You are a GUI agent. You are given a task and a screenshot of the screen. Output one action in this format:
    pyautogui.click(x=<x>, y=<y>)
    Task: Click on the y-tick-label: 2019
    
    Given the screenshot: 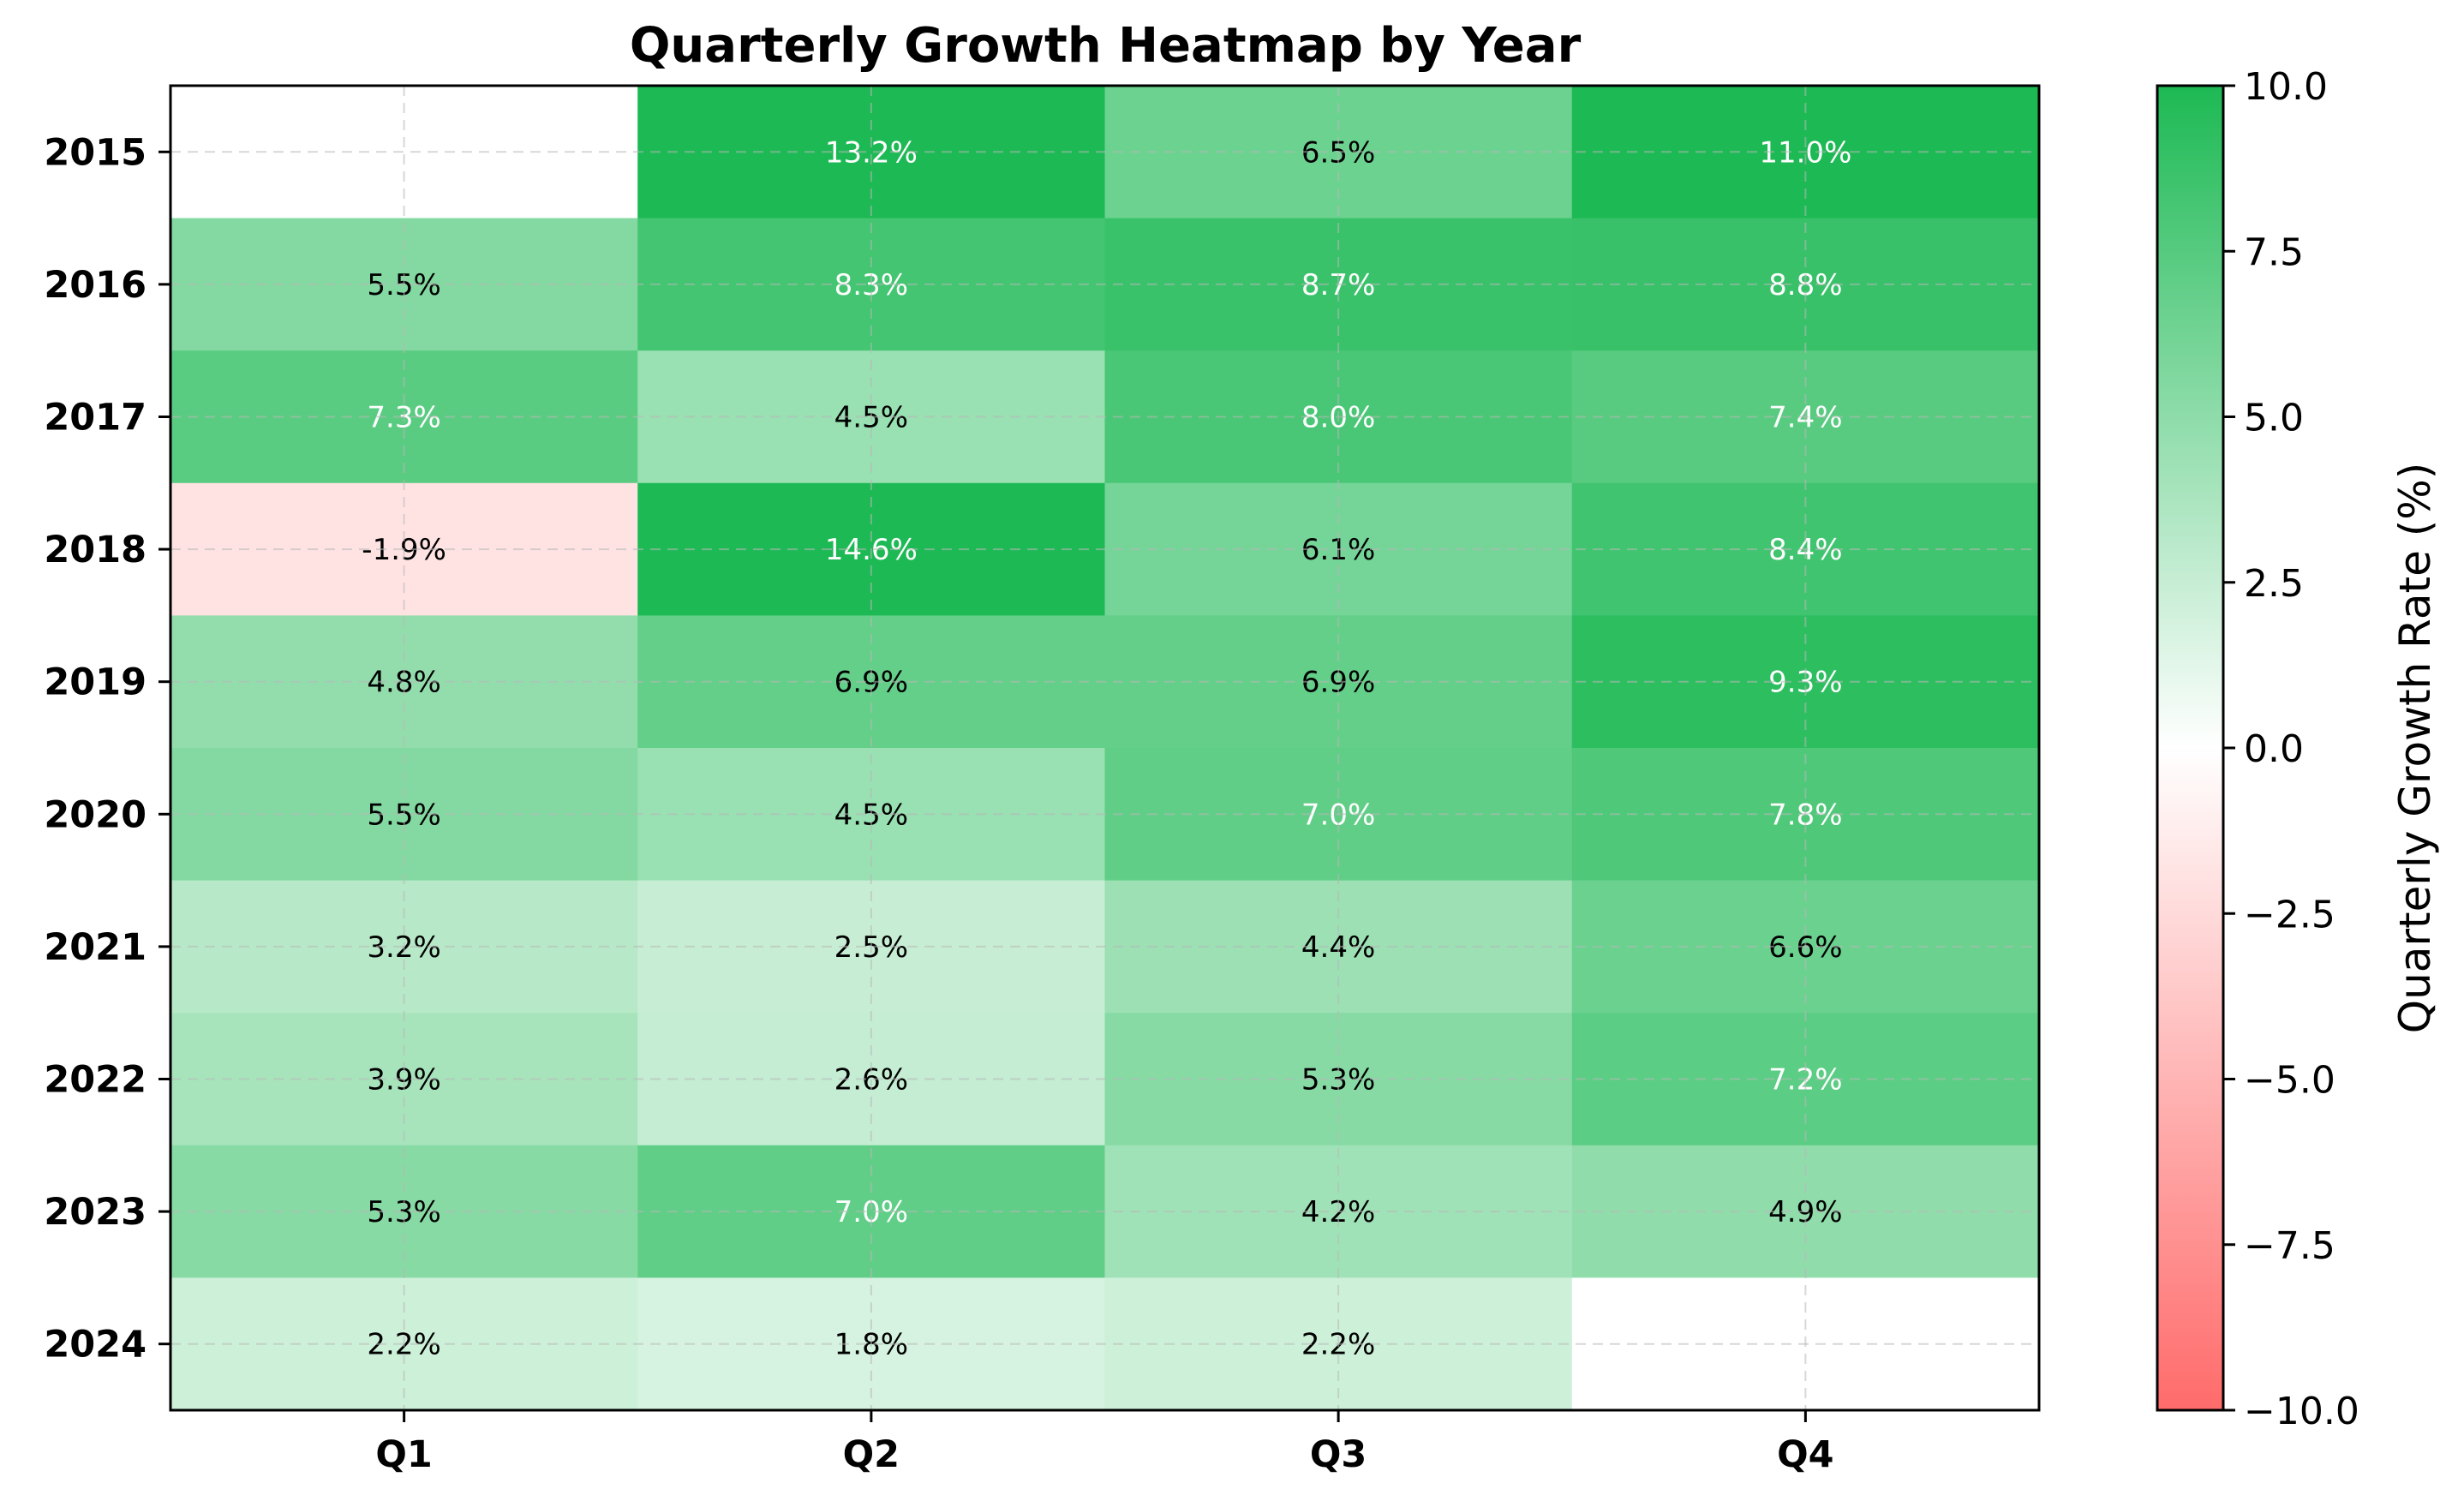 What is the action you would take?
    pyautogui.click(x=95, y=682)
    